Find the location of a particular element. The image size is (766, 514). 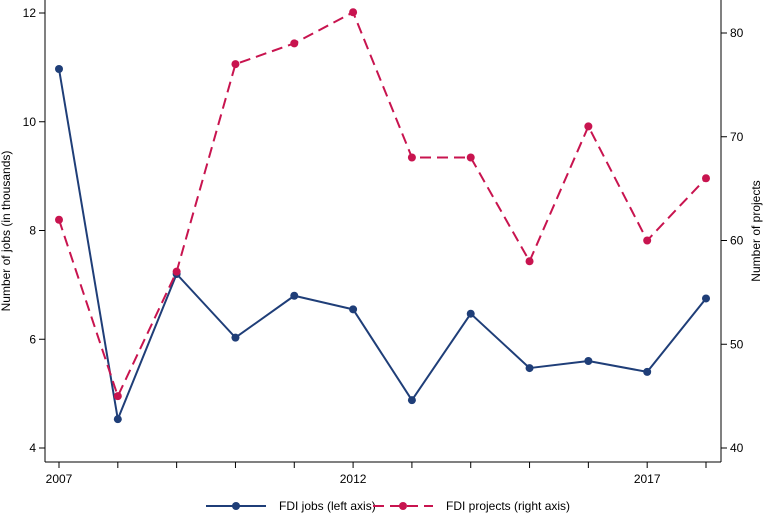

y-left-ticks: 4 6 8 10 12 is located at coordinates (34, 230).